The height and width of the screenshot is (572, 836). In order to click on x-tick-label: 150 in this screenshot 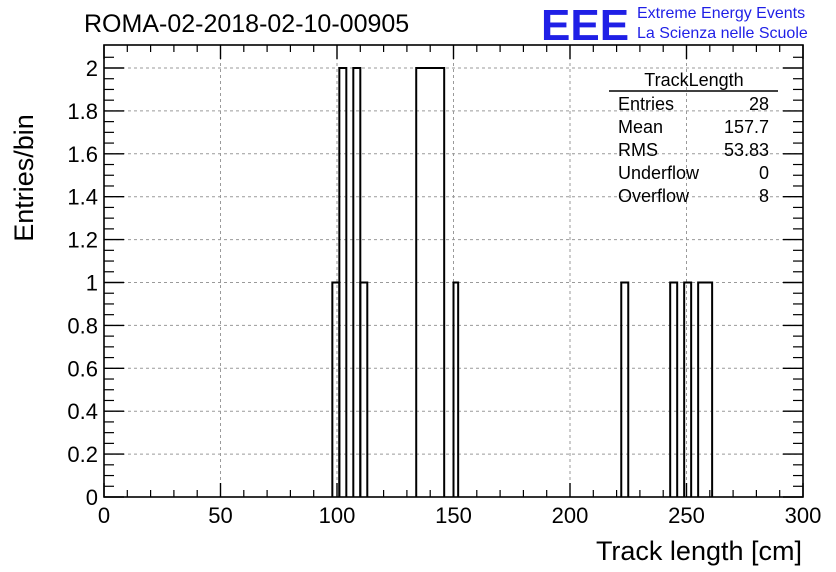, I will do `click(453, 515)`.